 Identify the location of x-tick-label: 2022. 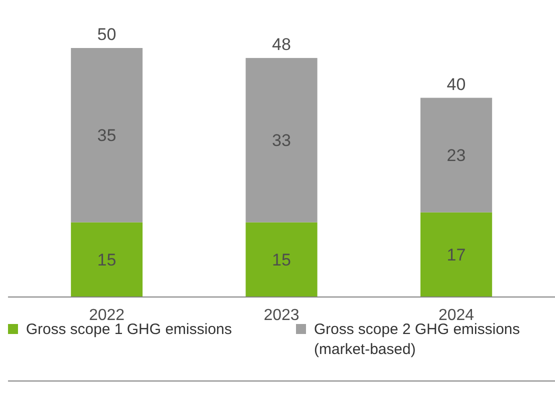
(106, 315).